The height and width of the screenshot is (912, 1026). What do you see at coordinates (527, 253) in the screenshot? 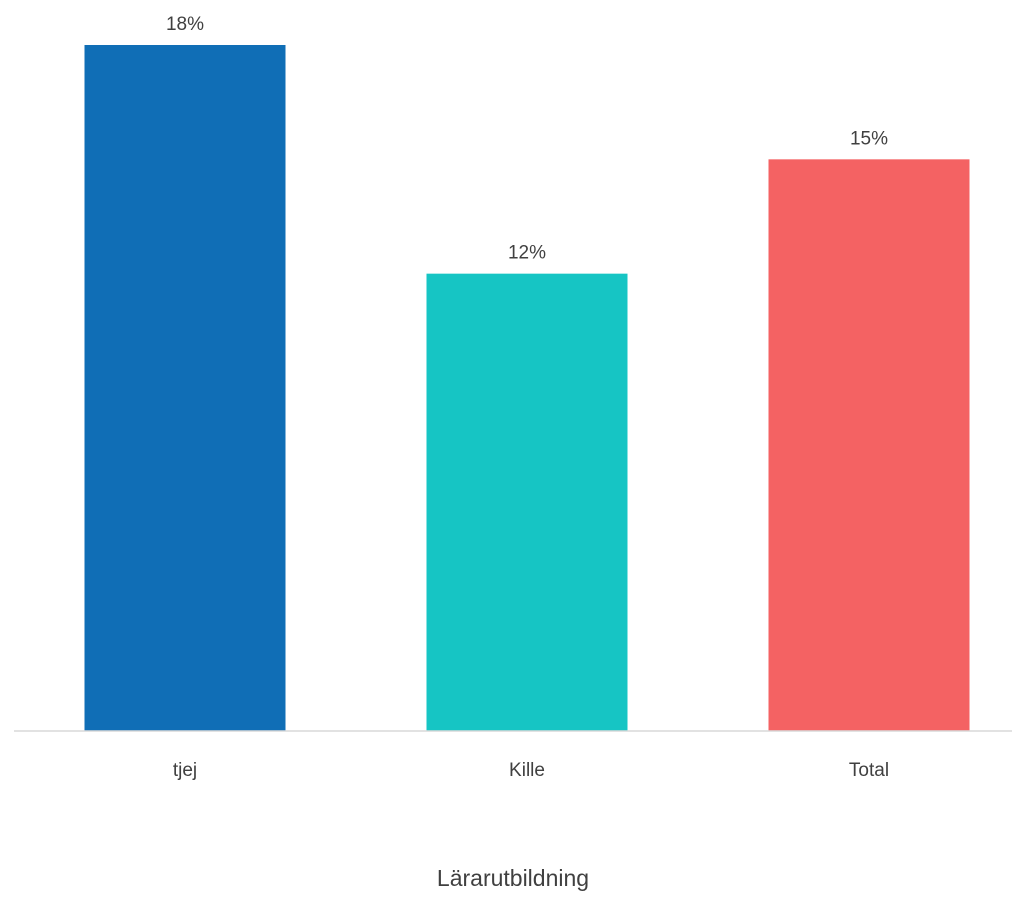
I see `data-label-kille: 12%` at bounding box center [527, 253].